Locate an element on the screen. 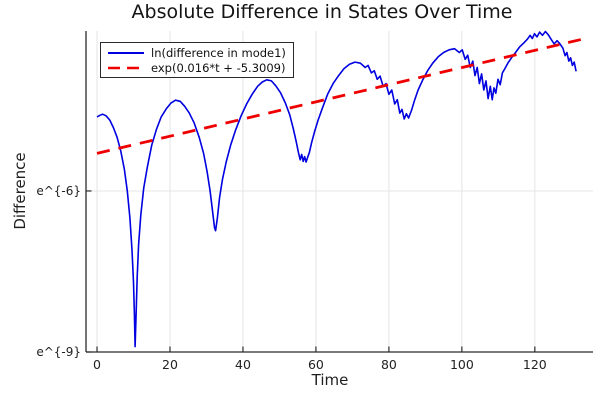 This screenshot has height=400, width=600. legend-label-data-series: ln(difference in mode1) is located at coordinates (218, 52).